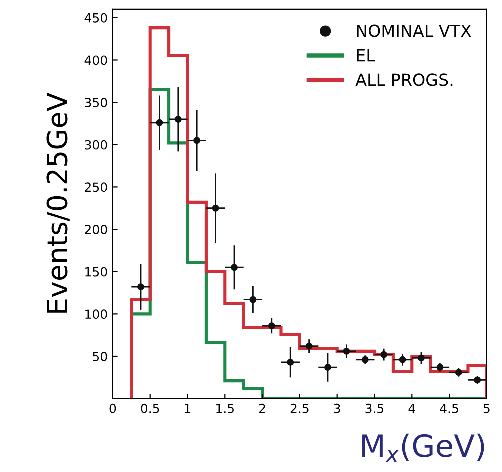 This screenshot has height=472, width=502. What do you see at coordinates (58, 202) in the screenshot?
I see `y-axis-title: Events/0.25GeV` at bounding box center [58, 202].